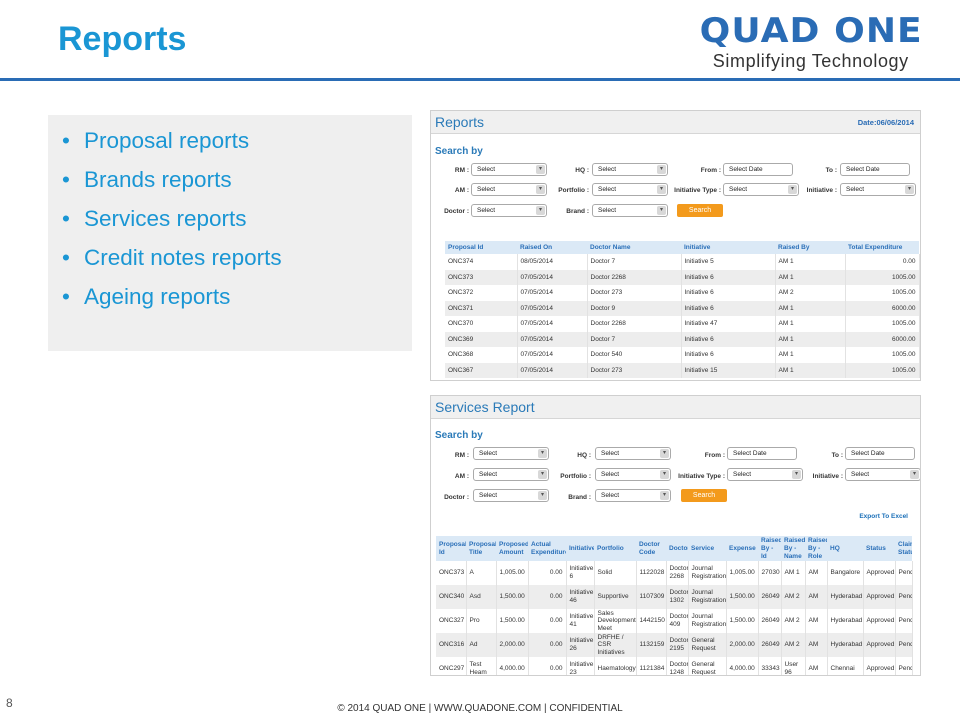 This screenshot has width=960, height=720. I want to click on column-header: Proposed Amount, so click(512, 548).